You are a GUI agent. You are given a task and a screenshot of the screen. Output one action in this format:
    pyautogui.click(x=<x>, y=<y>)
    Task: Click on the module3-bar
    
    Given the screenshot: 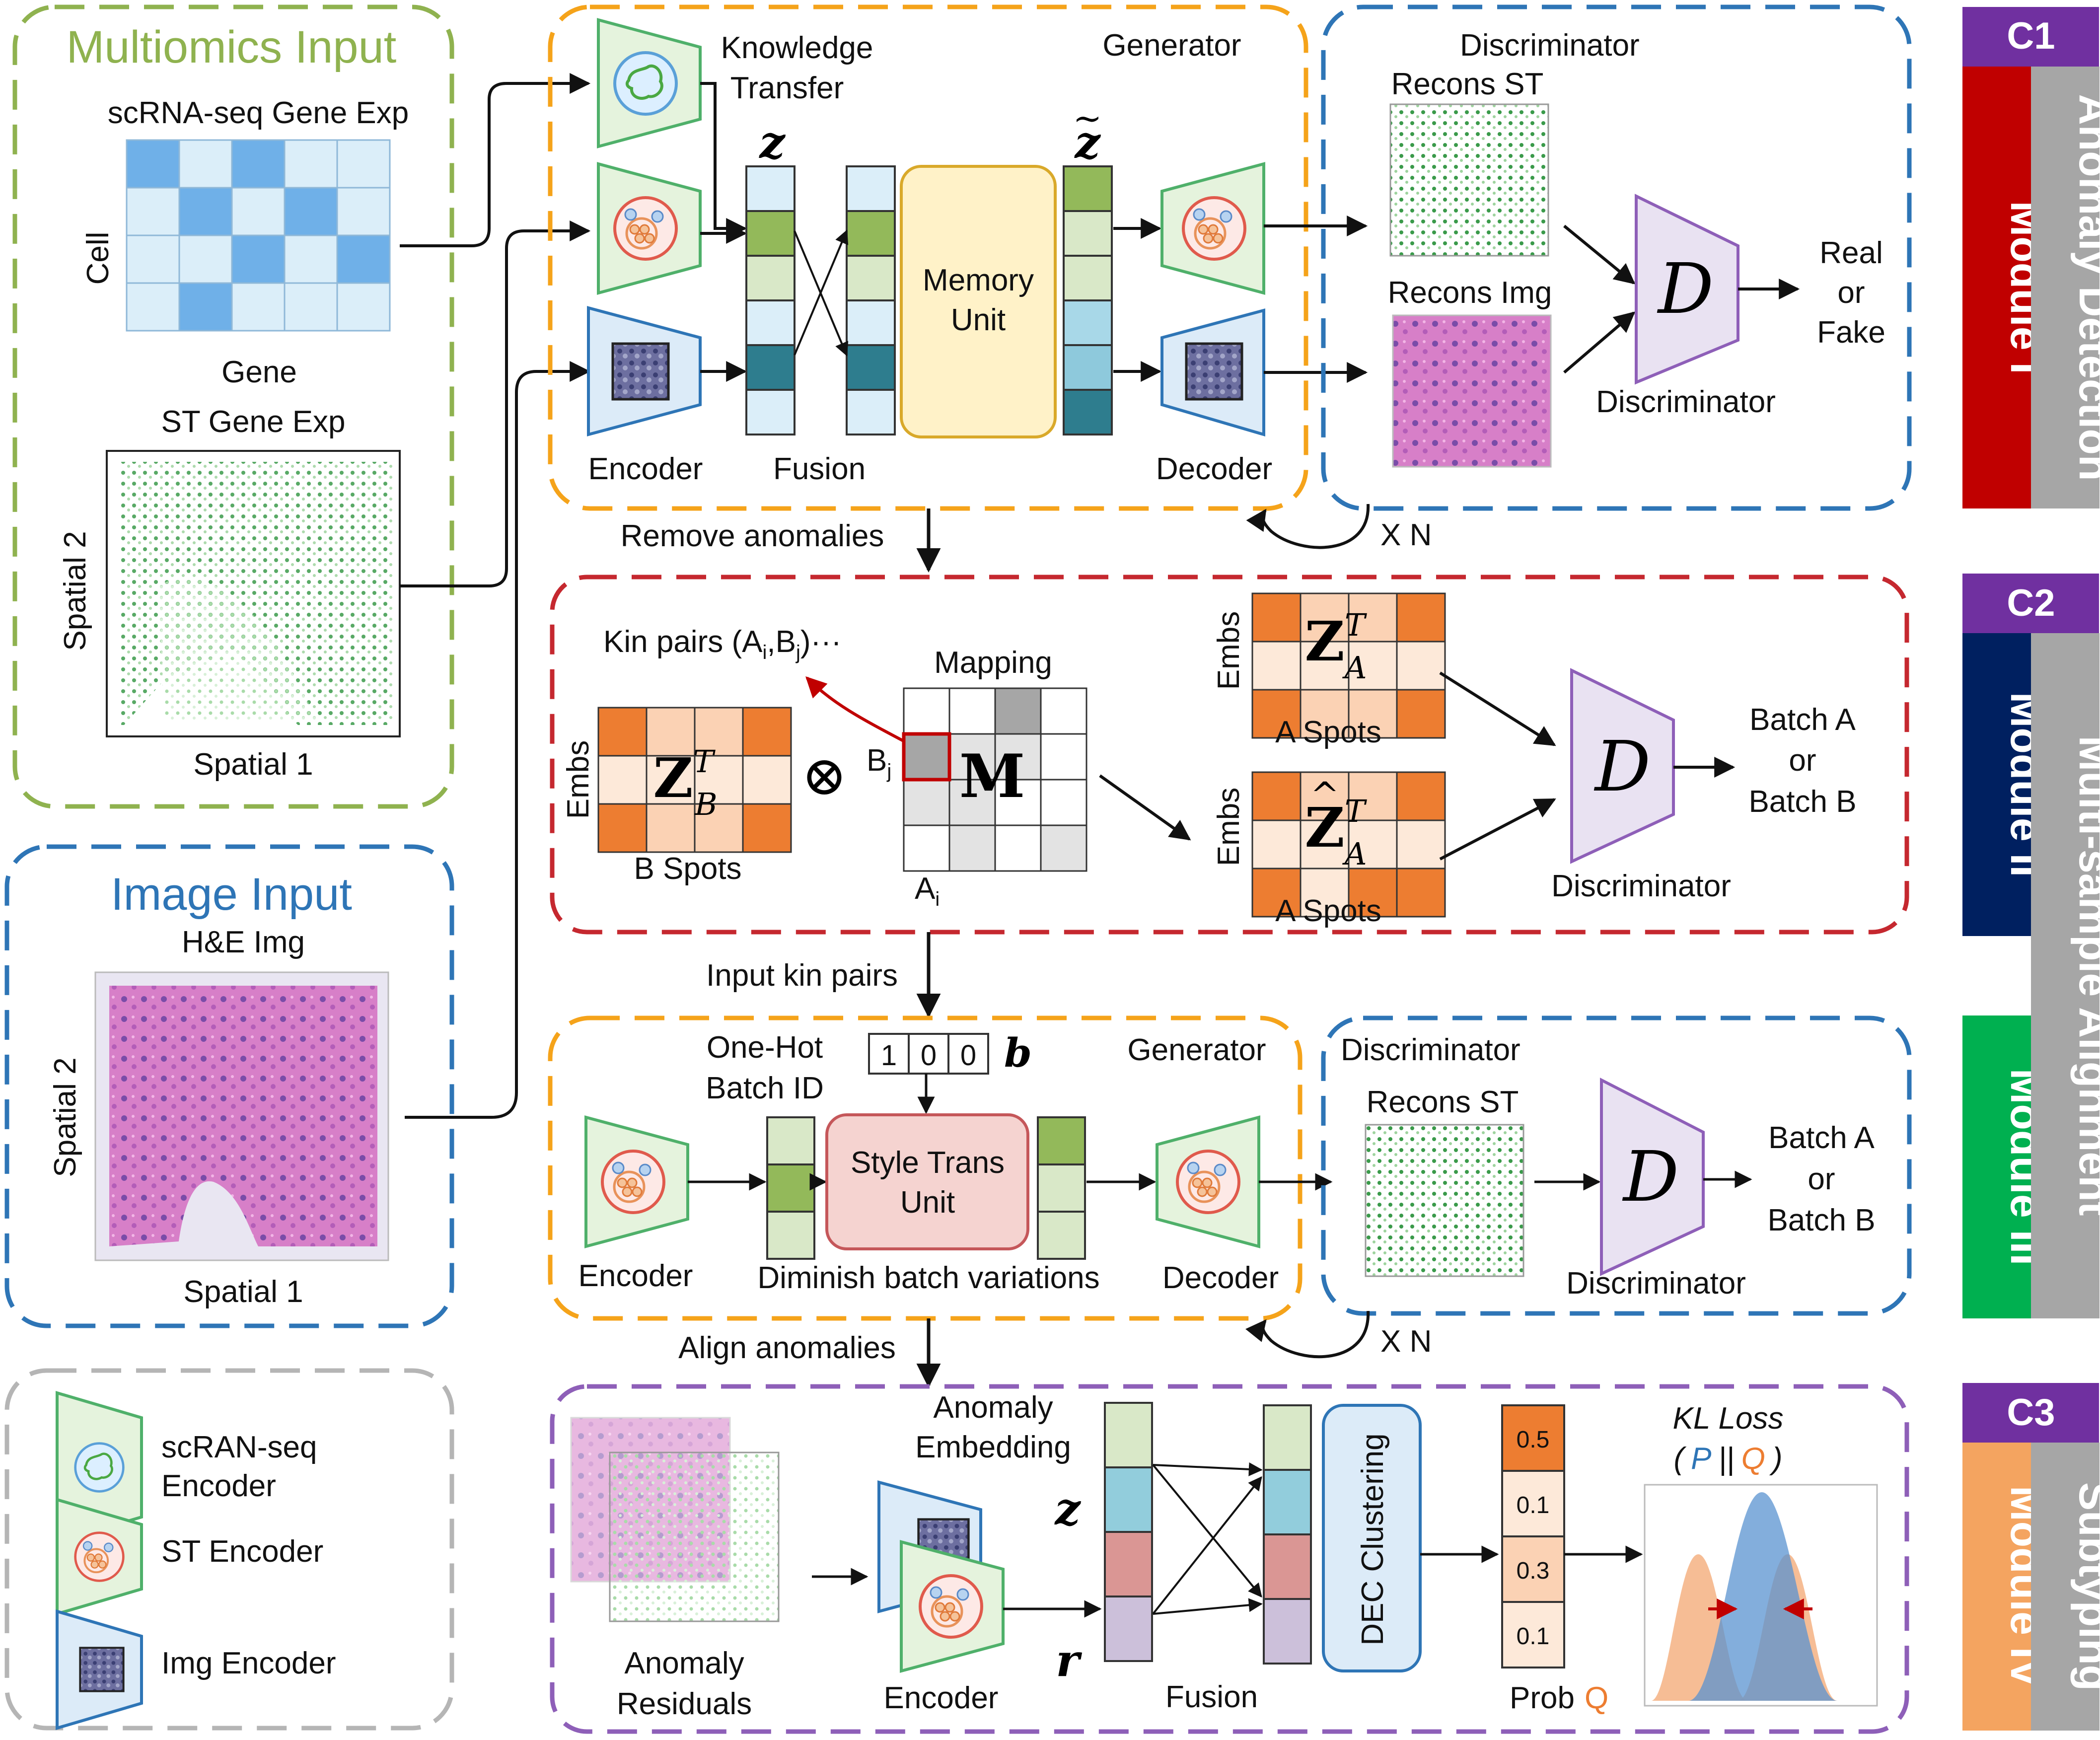 What is the action you would take?
    pyautogui.click(x=1997, y=1166)
    